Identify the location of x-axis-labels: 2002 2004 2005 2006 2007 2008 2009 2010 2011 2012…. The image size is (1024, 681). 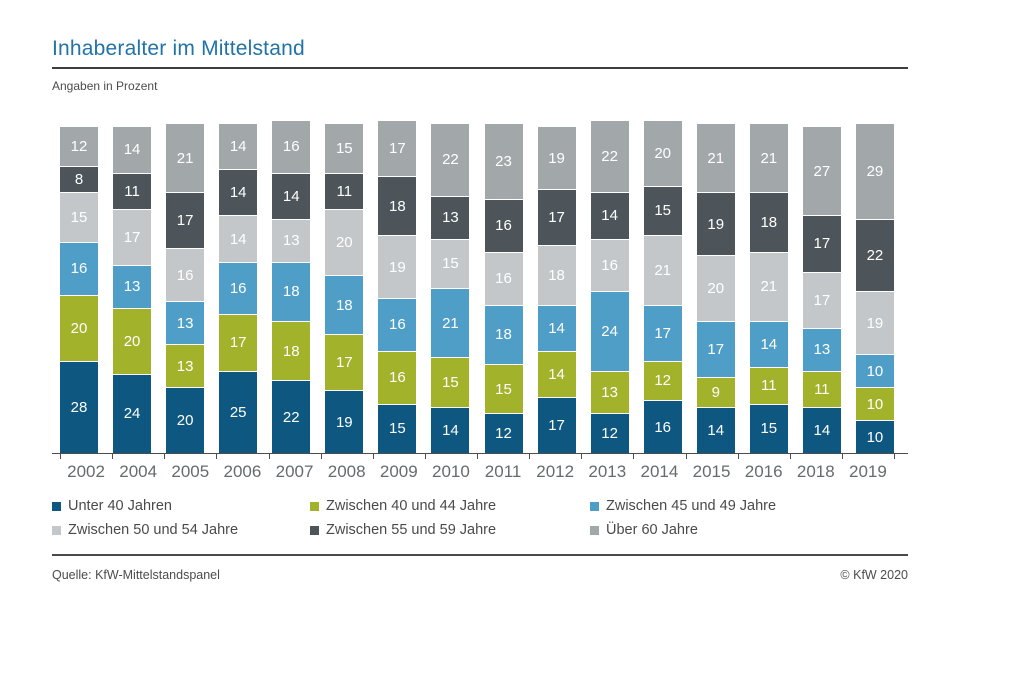
(477, 472).